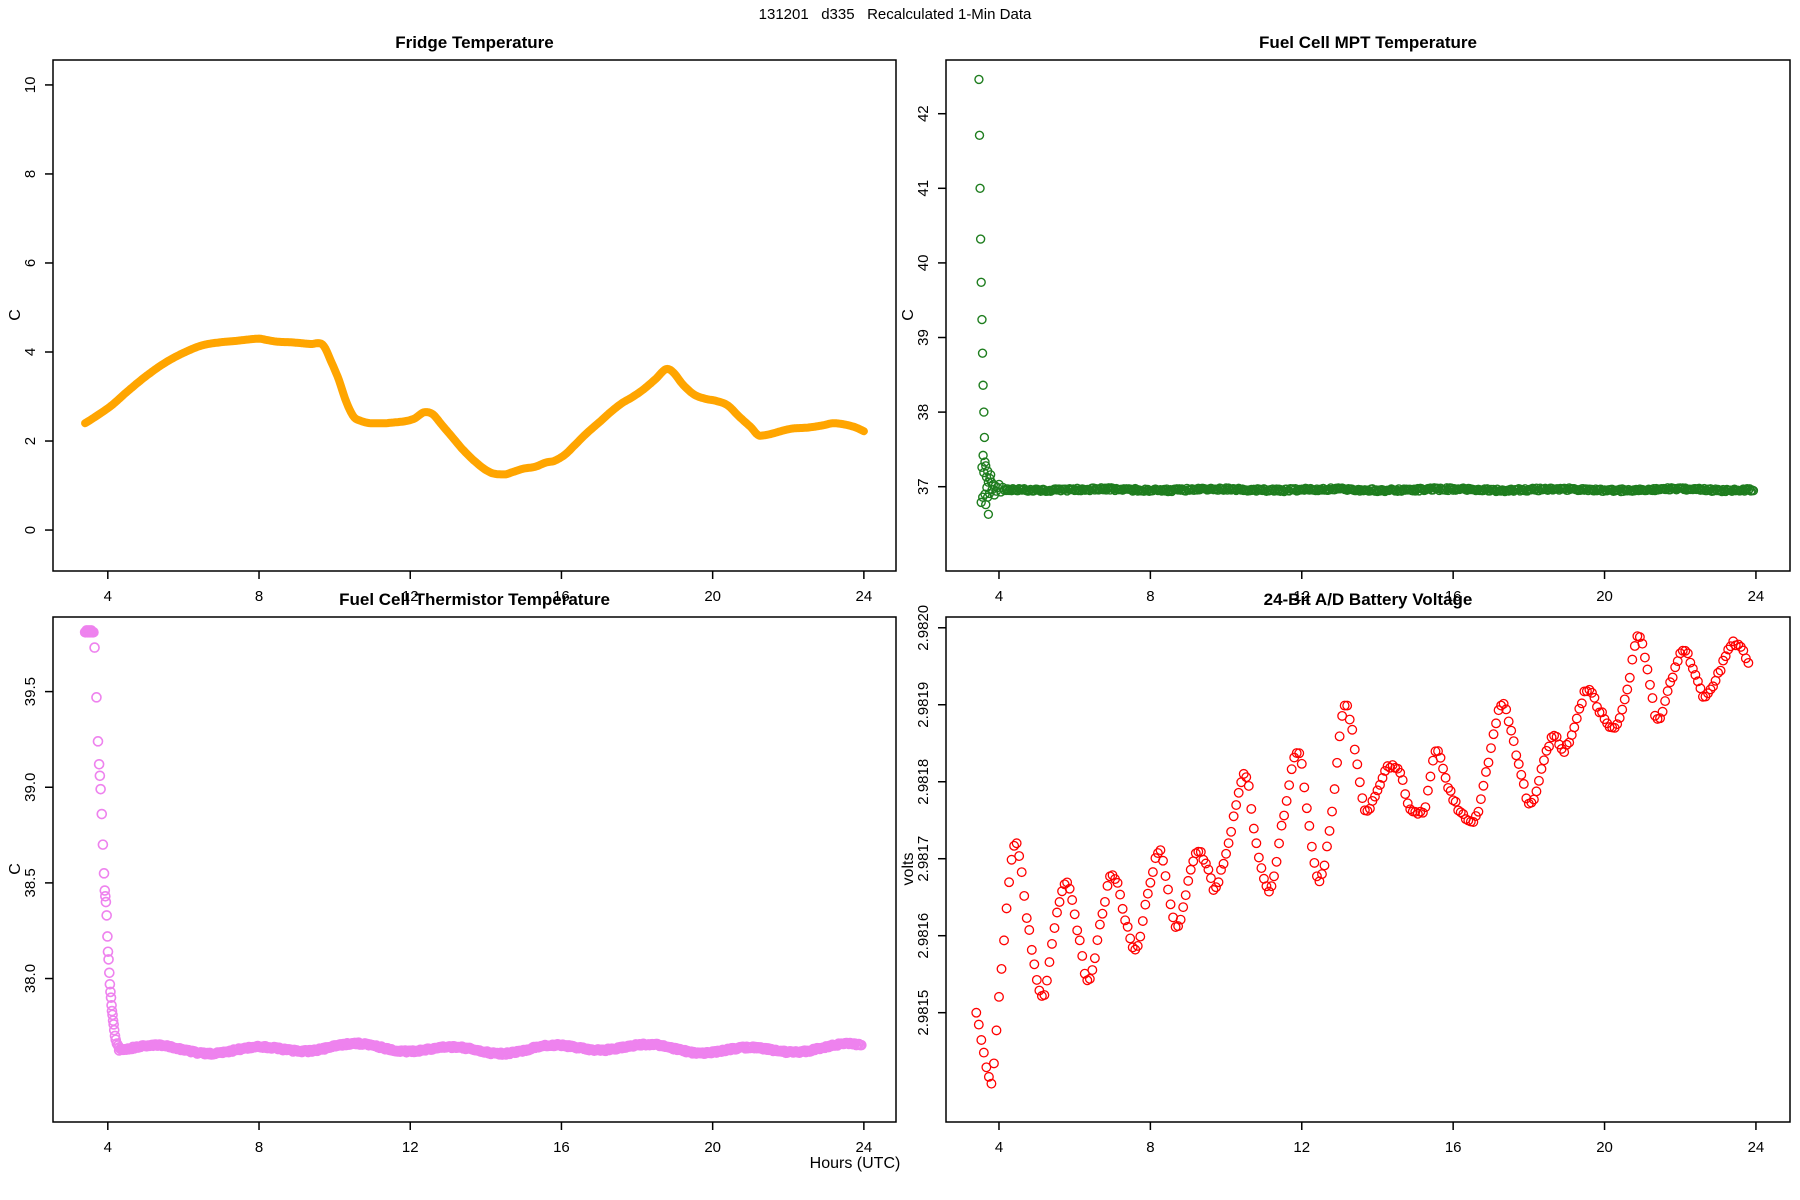 Image resolution: width=1800 pixels, height=1200 pixels. I want to click on svg-text: 37, so click(923, 486).